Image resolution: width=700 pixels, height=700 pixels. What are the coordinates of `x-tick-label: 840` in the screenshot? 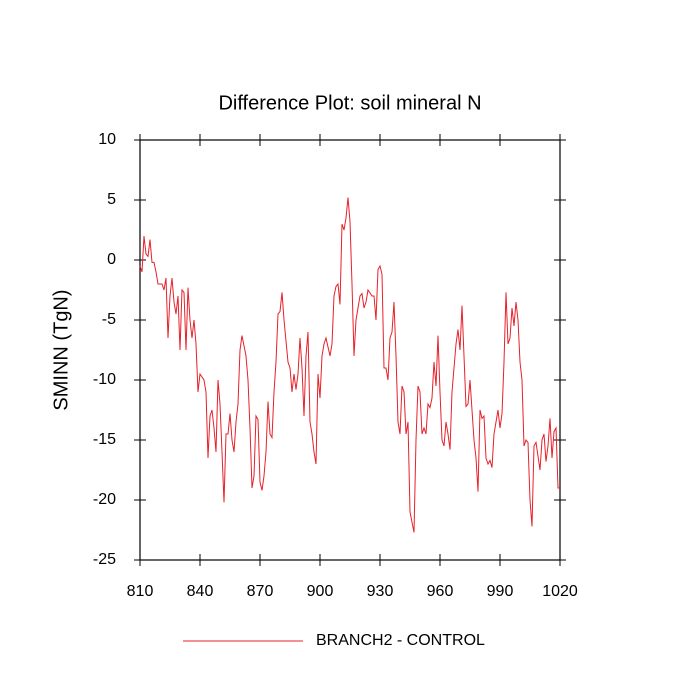 It's located at (200, 591).